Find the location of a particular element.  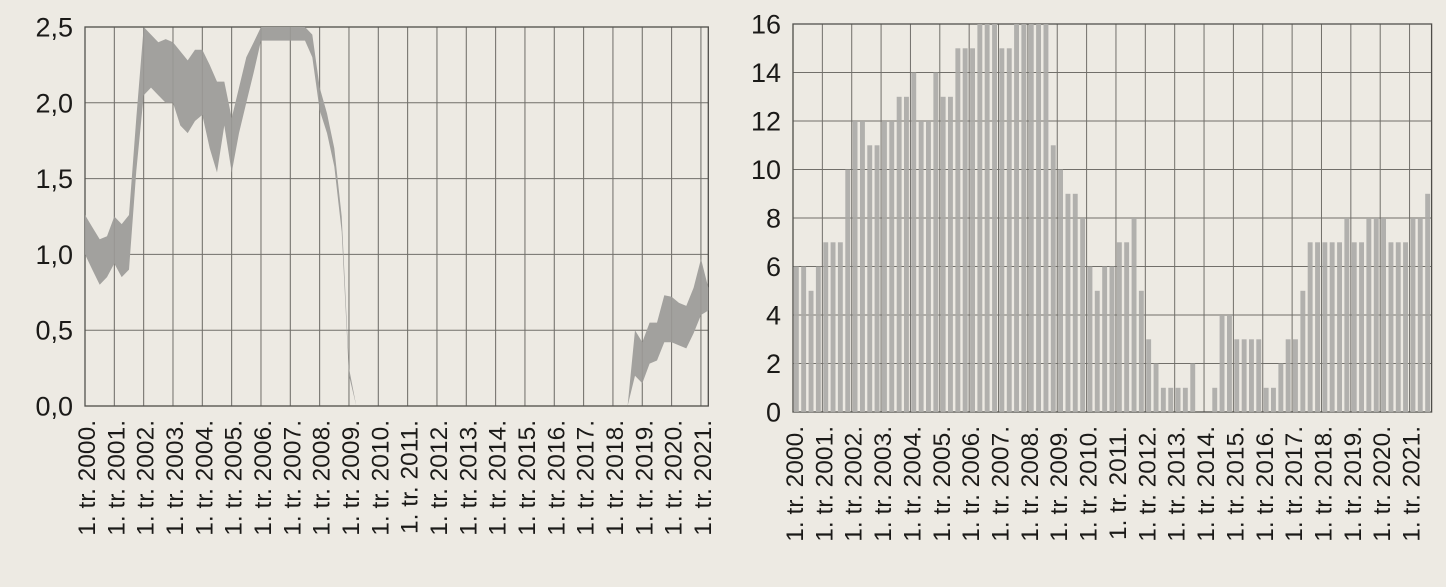

x-tick-label: 1. tr. 2000. is located at coordinates (795, 484).